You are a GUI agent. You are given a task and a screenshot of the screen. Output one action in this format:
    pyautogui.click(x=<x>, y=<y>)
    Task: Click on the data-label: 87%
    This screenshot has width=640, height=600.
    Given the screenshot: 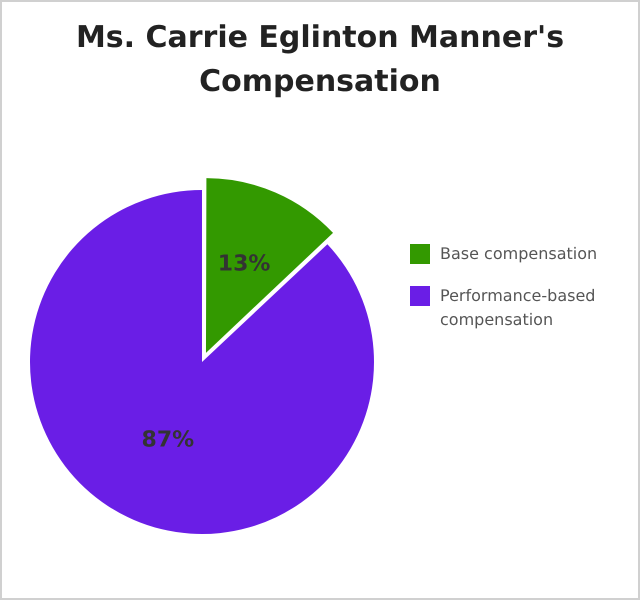 What is the action you would take?
    pyautogui.click(x=168, y=440)
    